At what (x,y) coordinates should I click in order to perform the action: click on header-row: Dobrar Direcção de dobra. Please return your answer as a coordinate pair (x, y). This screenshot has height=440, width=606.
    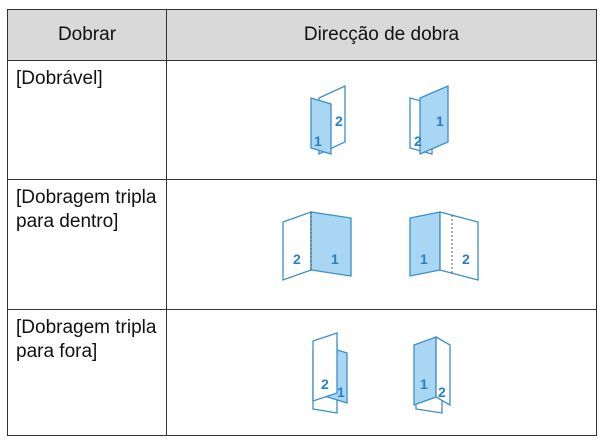
    Looking at the image, I should click on (302, 35).